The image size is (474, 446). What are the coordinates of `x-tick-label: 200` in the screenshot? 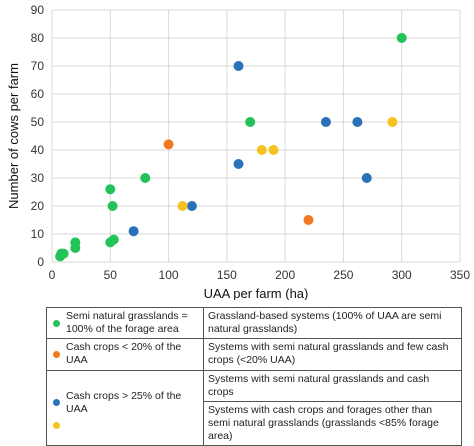 It's located at (285, 275).